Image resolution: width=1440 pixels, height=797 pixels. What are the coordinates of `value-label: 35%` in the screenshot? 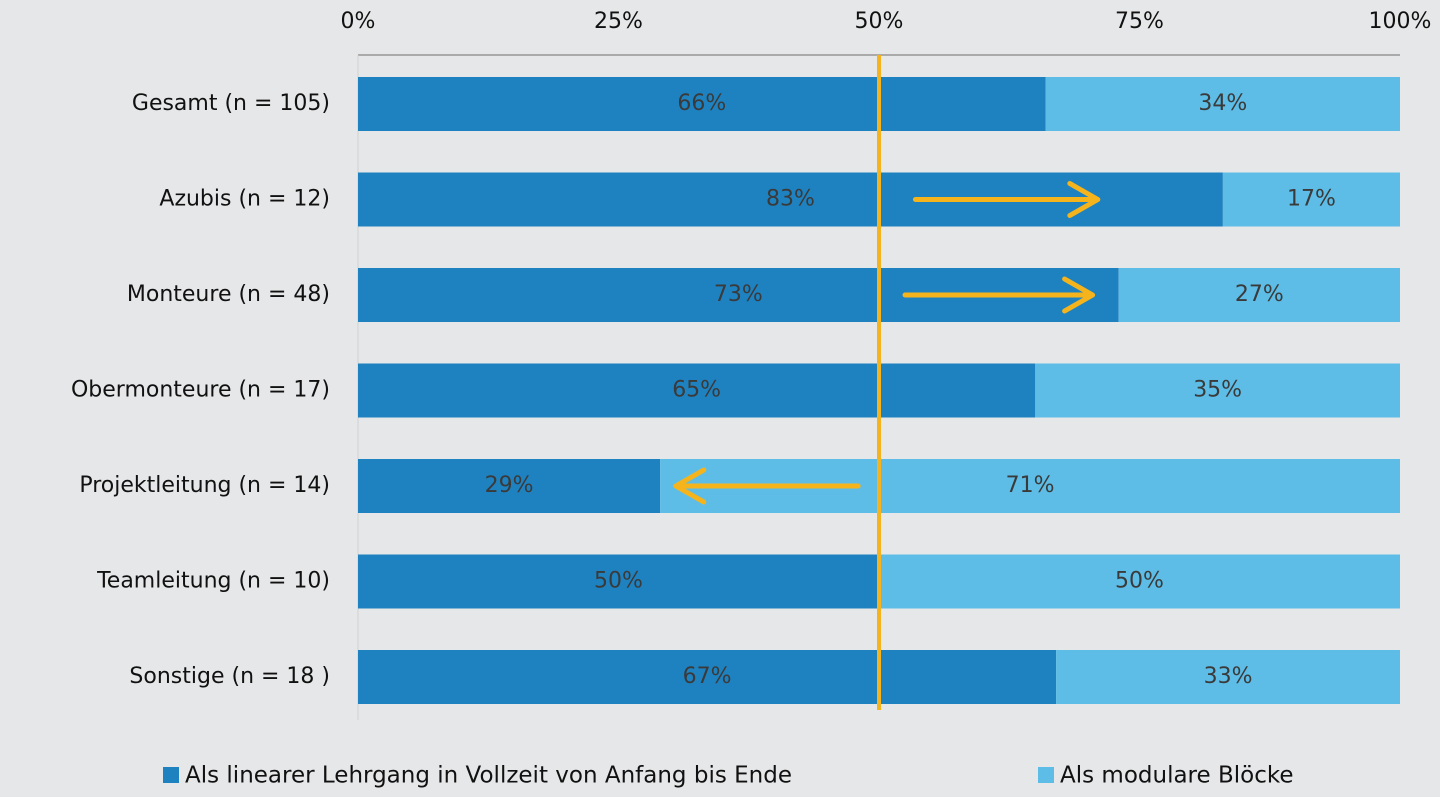 It's located at (1217, 390).